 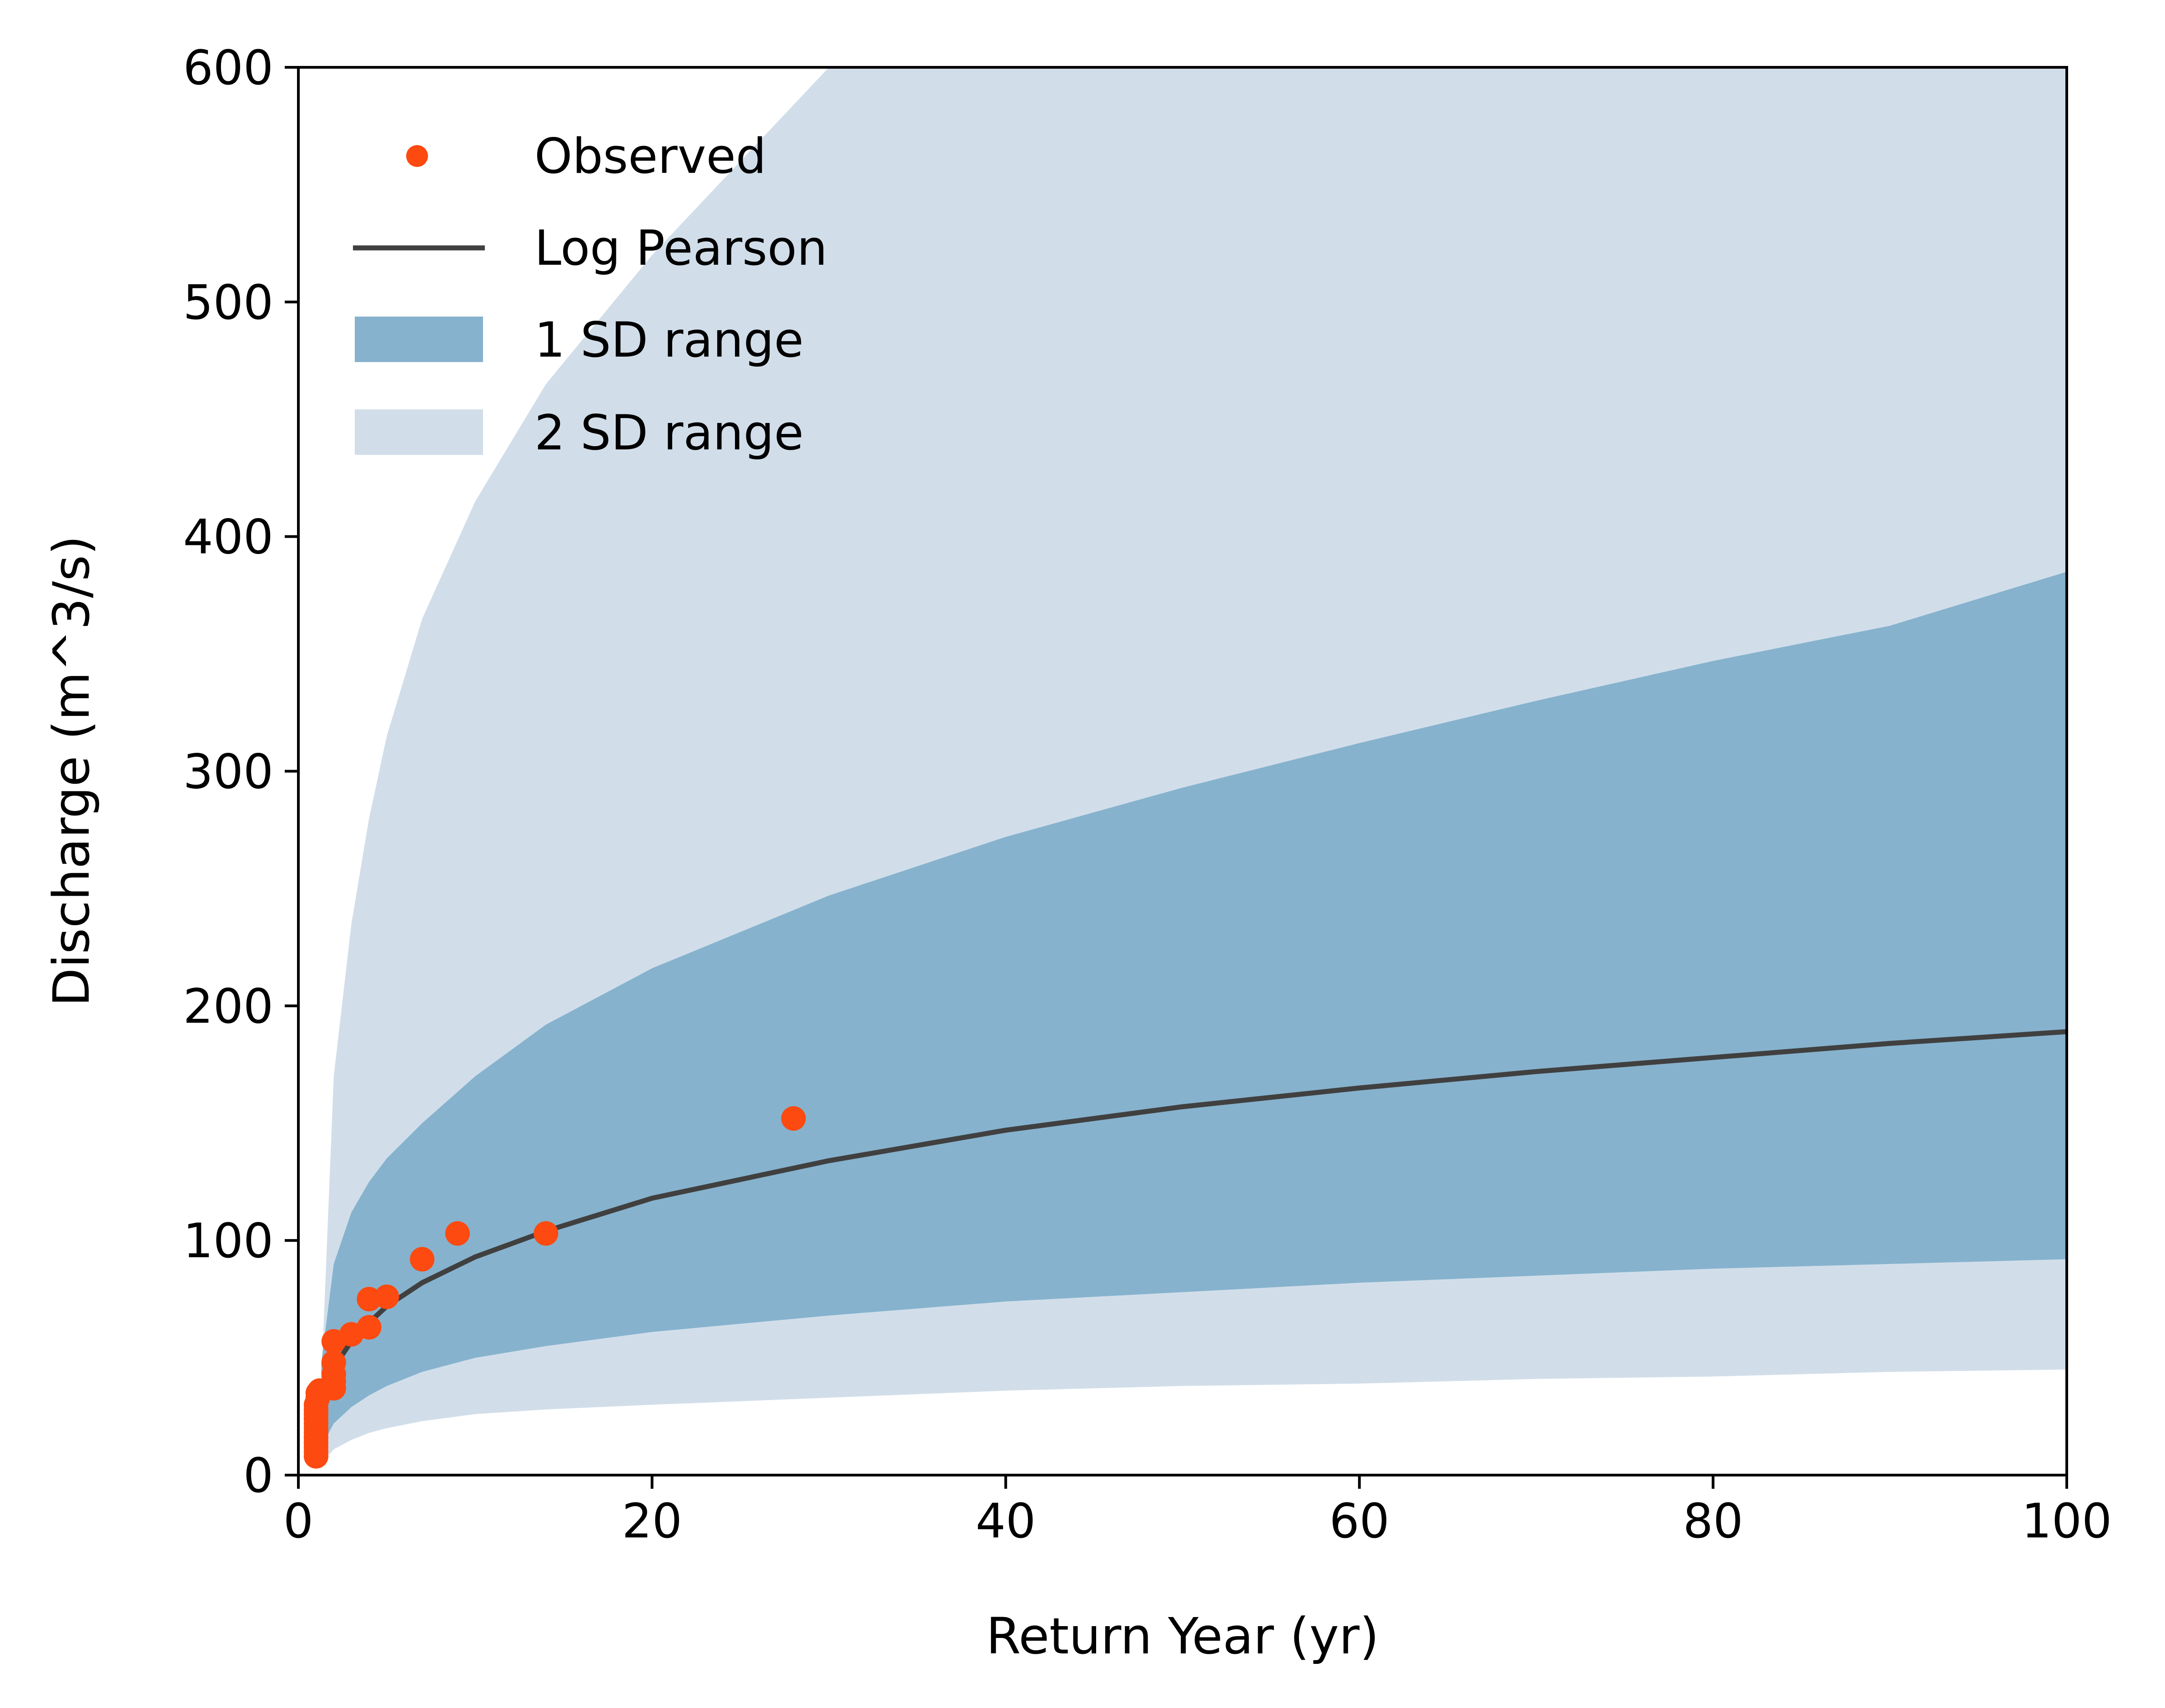 I want to click on legend-observed-marker, so click(x=417, y=156).